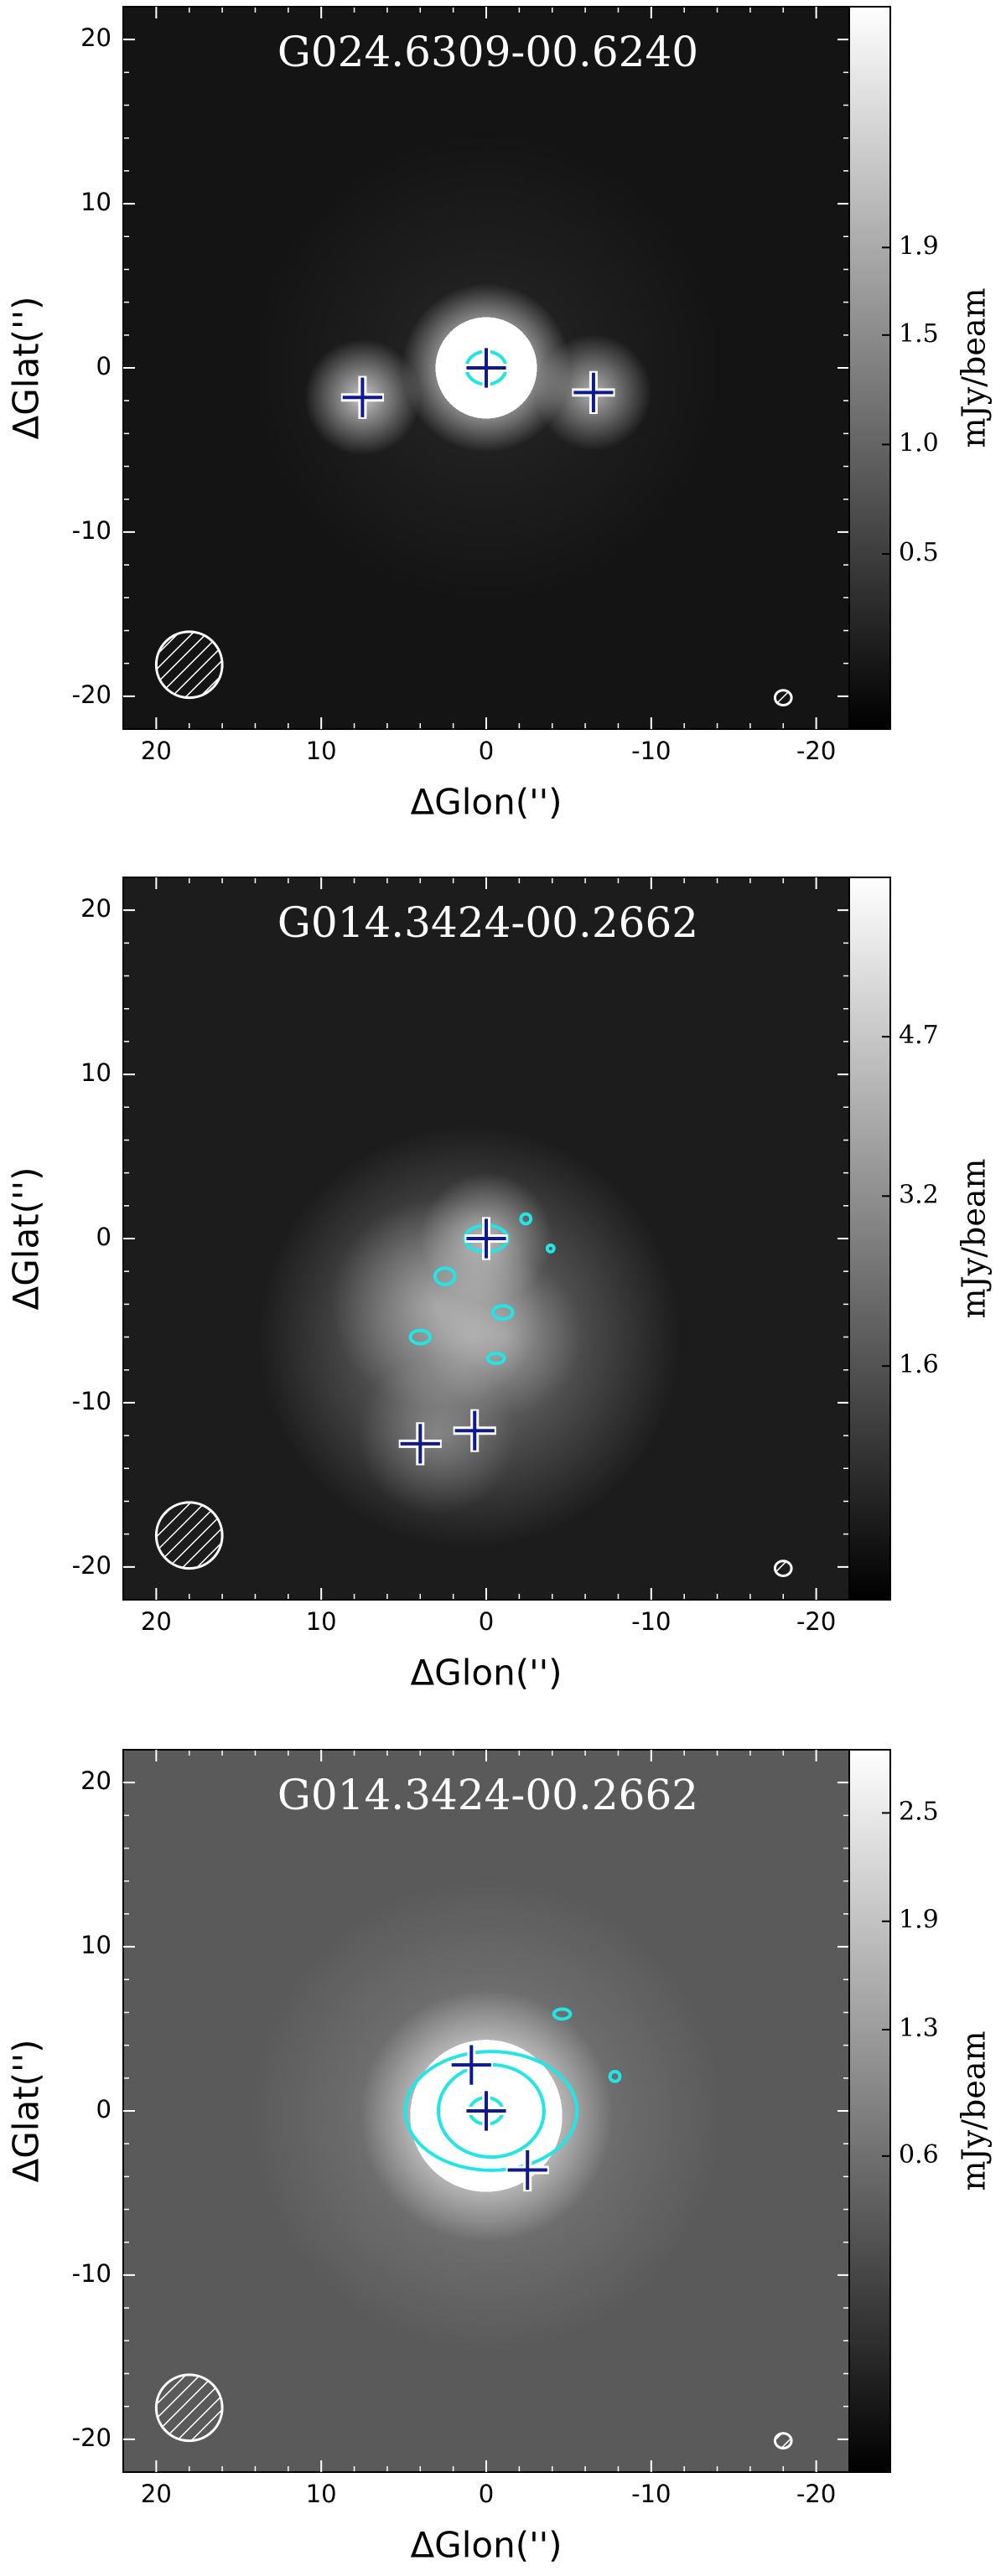 The width and height of the screenshot is (1006, 2576). Describe the element at coordinates (919, 334) in the screenshot. I see `colorbar-tick-label: 1.5` at that location.